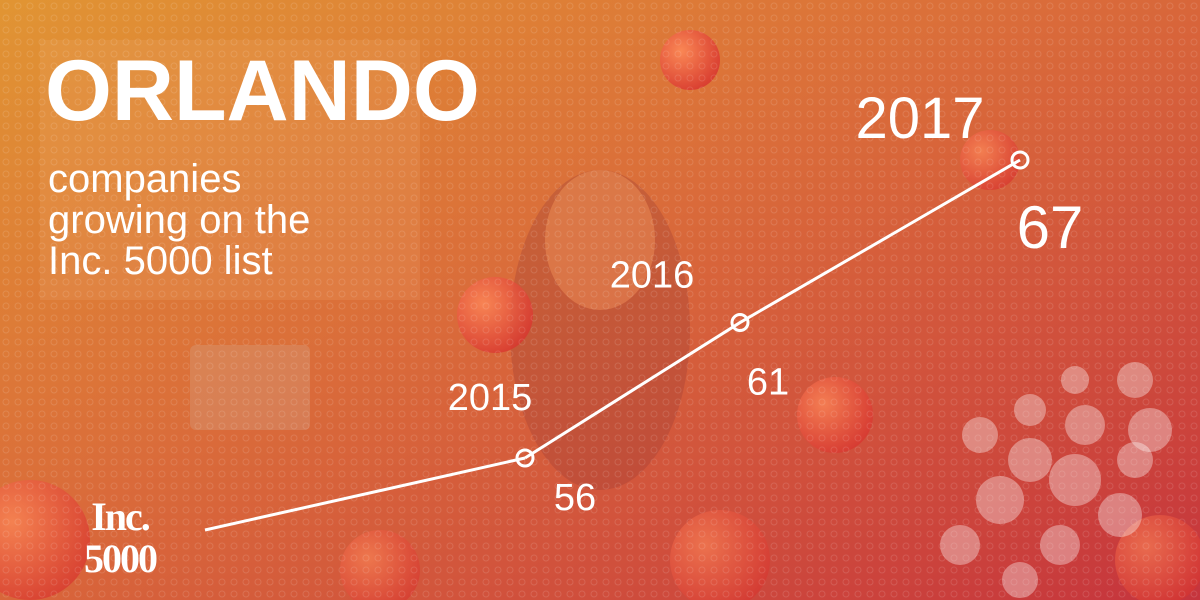 The width and height of the screenshot is (1200, 600). I want to click on category-label: 2017, so click(919, 118).